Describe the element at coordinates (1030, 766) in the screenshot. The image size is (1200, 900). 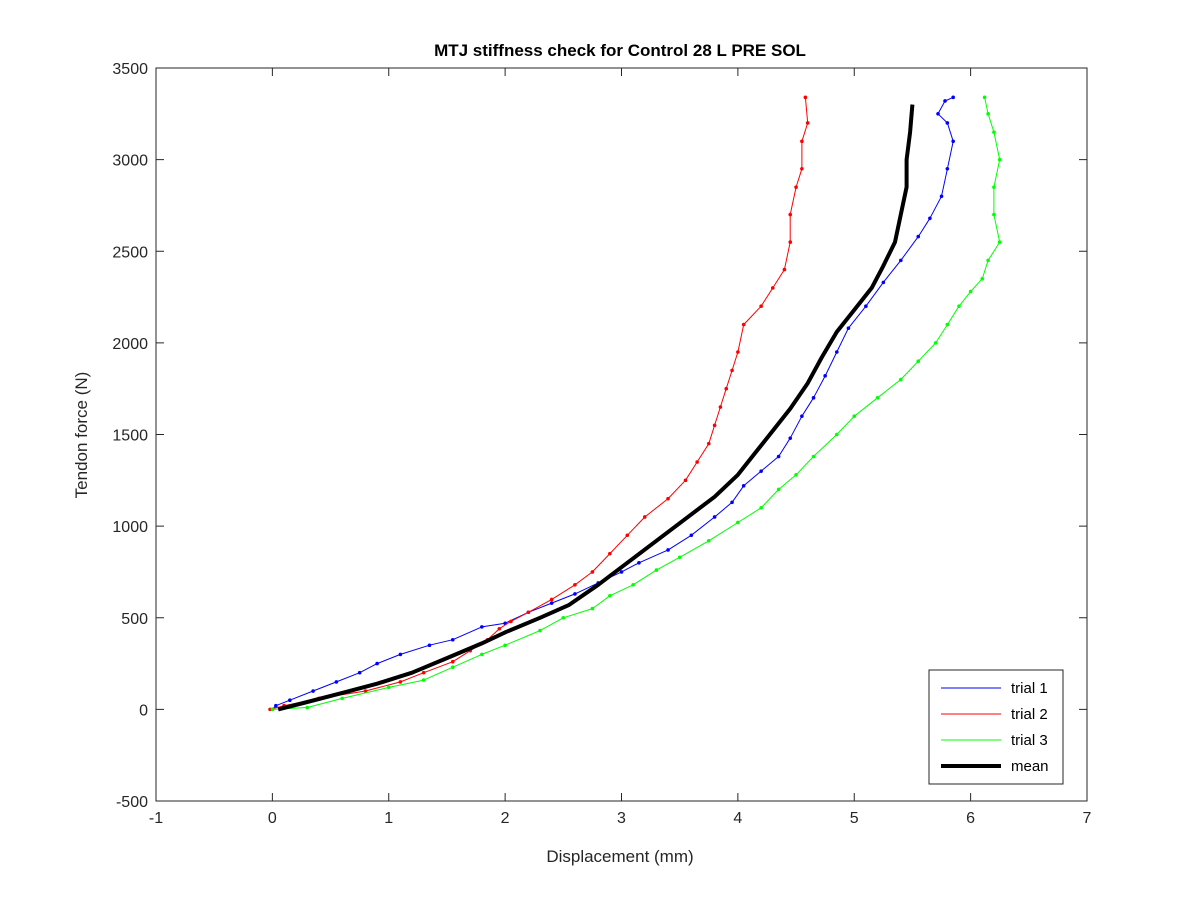
I see `legend-label: mean` at that location.